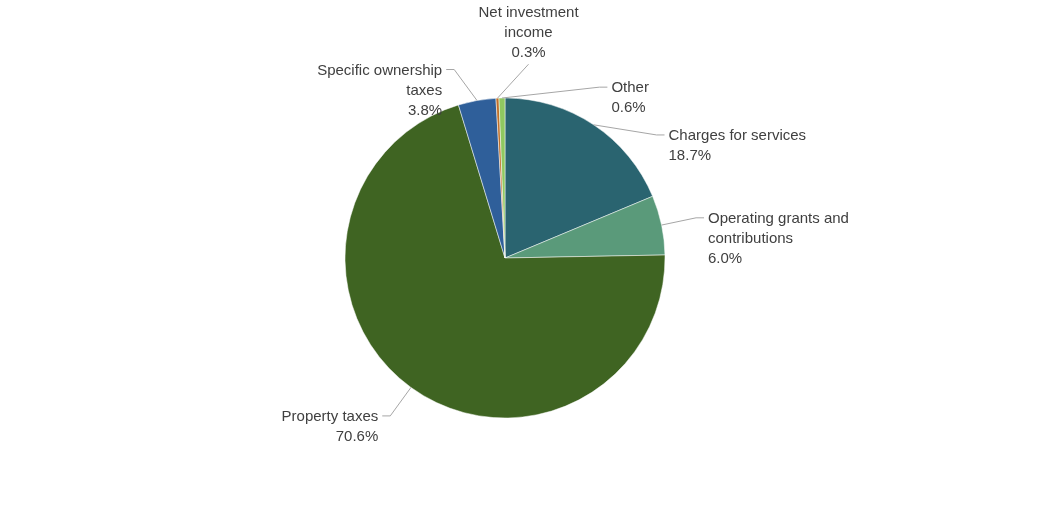 The height and width of the screenshot is (506, 1037). I want to click on data-label: 70.6%, so click(357, 435).